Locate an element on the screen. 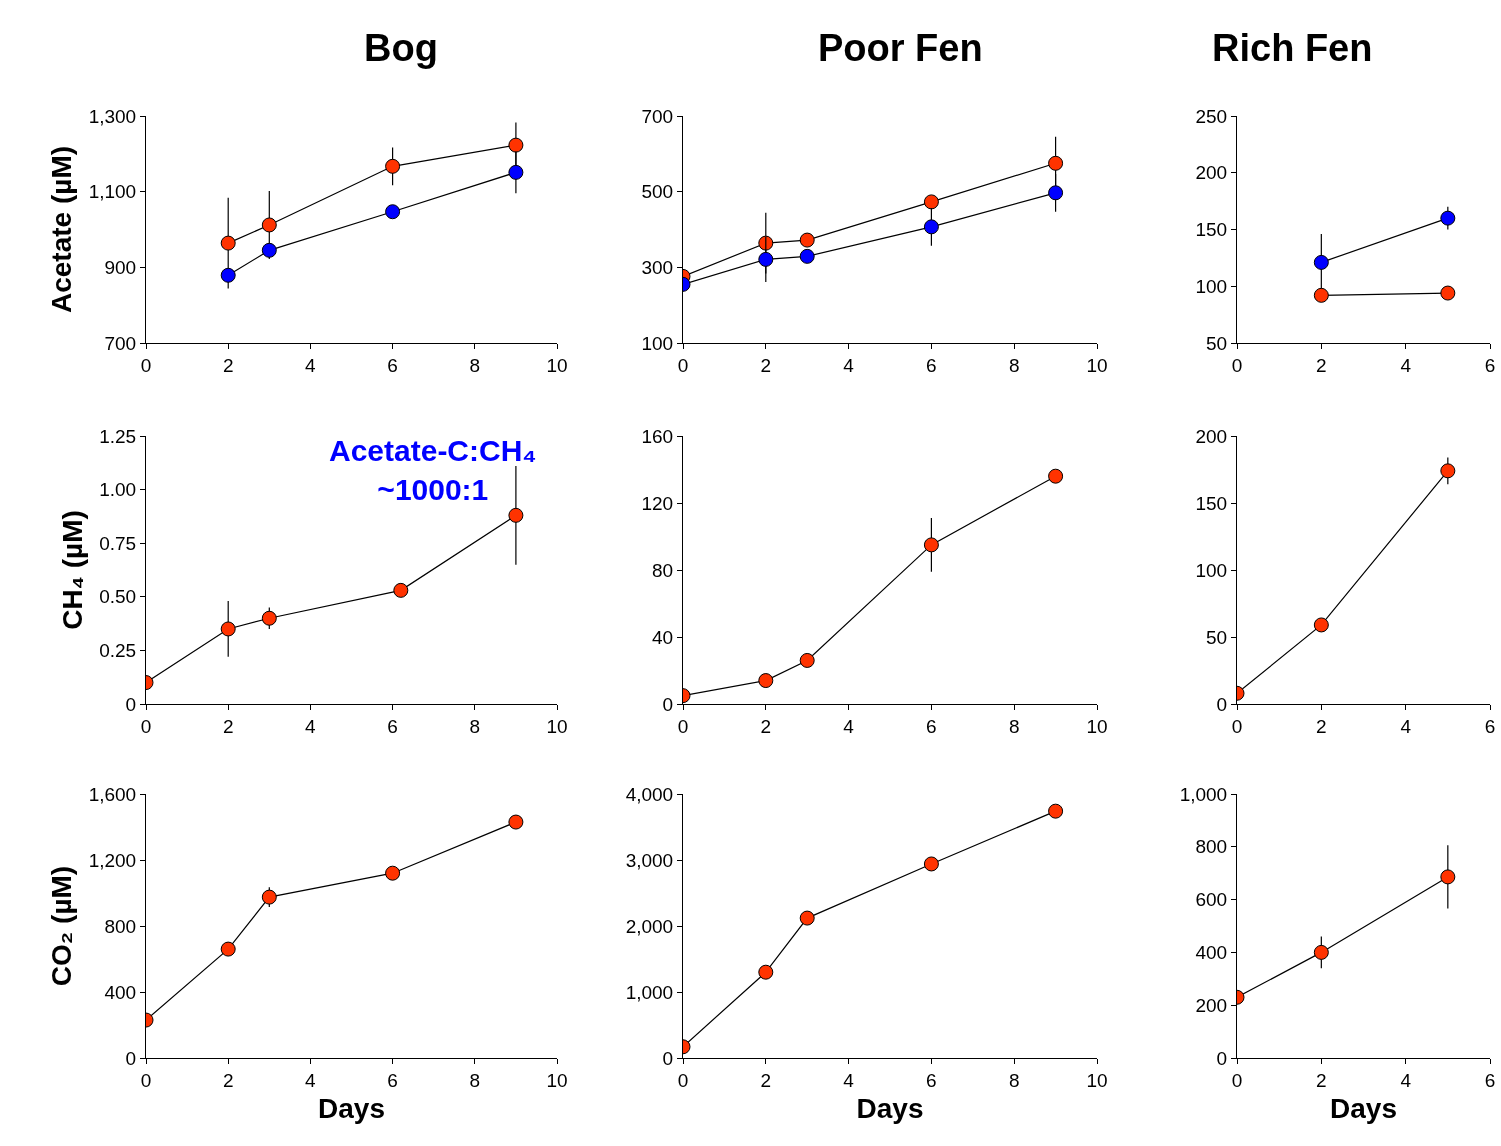  y-tick-label: 160 is located at coordinates (657, 436).